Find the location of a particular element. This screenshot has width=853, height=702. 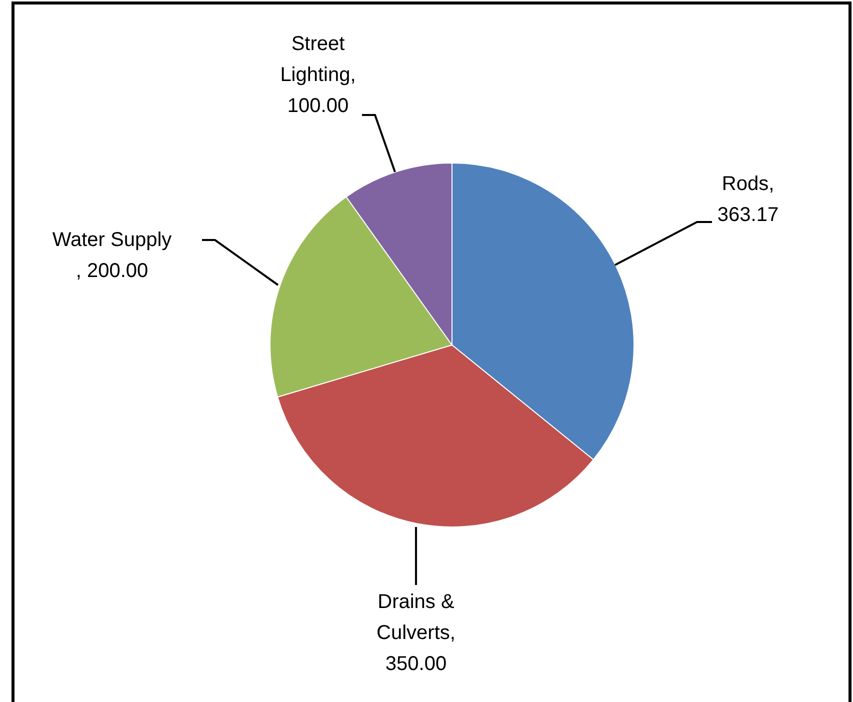

slice-label: Water Supply is located at coordinates (112, 240).